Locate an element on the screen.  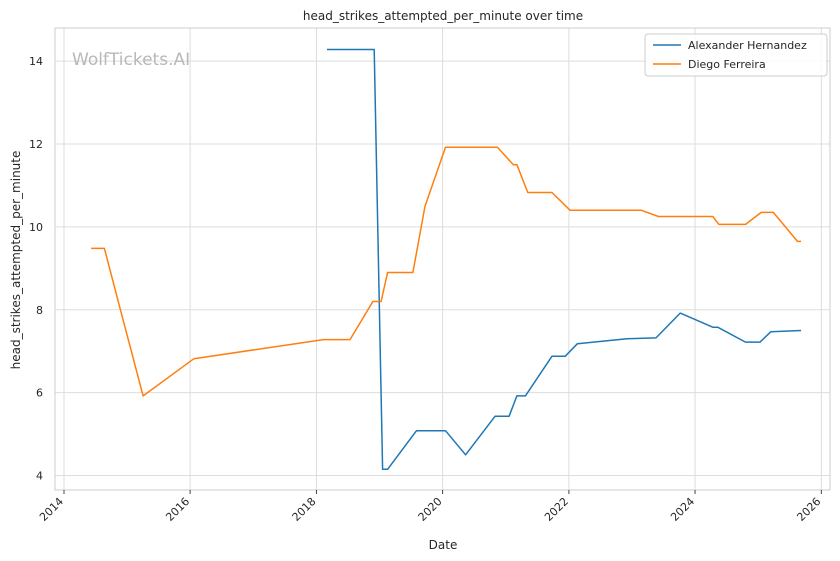
y-axis-ticks: 4 6 8 10 12 14 is located at coordinates (36, 268).